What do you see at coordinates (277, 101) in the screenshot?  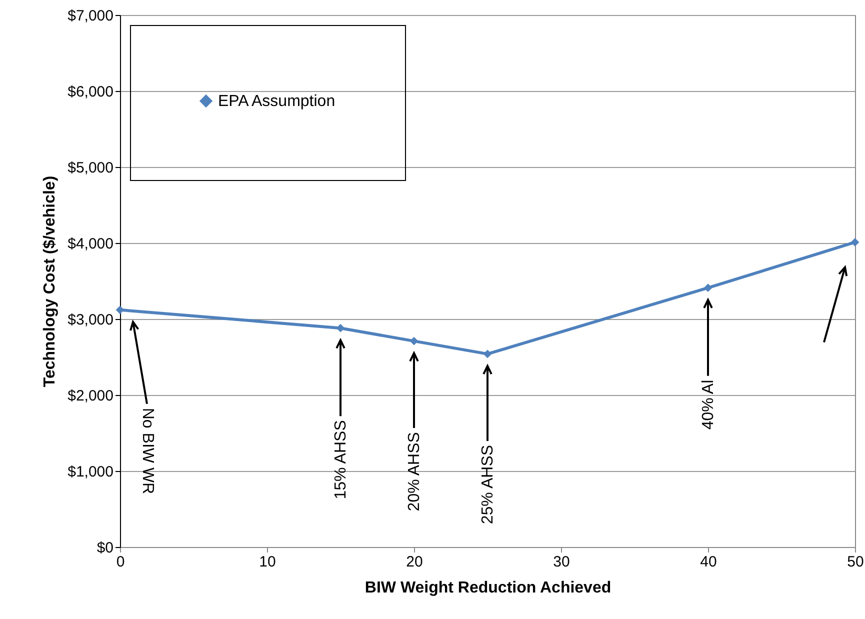 I see `legend-label: EPA Assumption` at bounding box center [277, 101].